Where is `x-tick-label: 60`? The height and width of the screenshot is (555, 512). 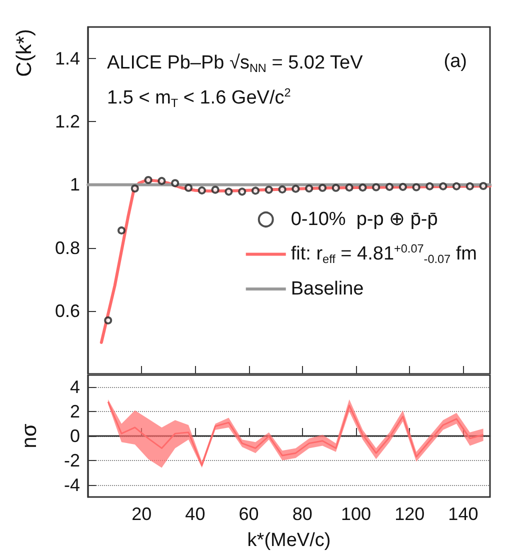
x-tick-label: 60 is located at coordinates (248, 514).